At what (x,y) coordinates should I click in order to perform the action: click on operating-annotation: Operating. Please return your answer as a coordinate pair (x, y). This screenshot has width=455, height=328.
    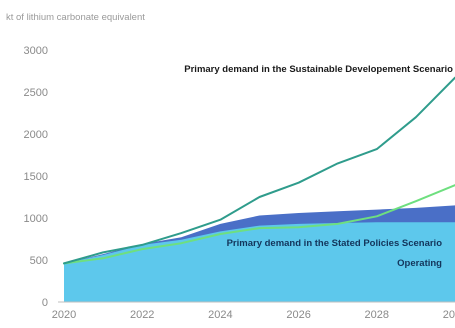
    Looking at the image, I should click on (419, 263).